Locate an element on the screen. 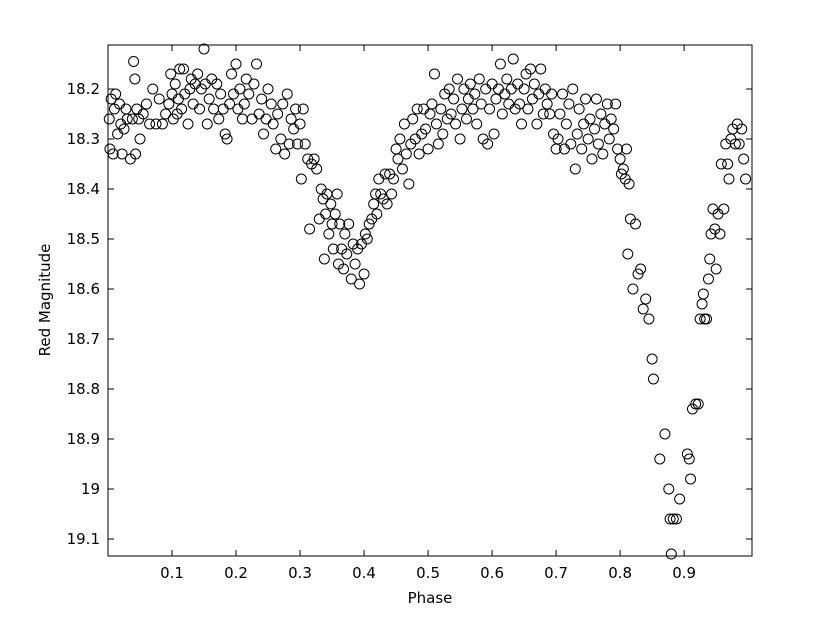 The height and width of the screenshot is (624, 830). y-tick-label: 19.1 is located at coordinates (83, 539).